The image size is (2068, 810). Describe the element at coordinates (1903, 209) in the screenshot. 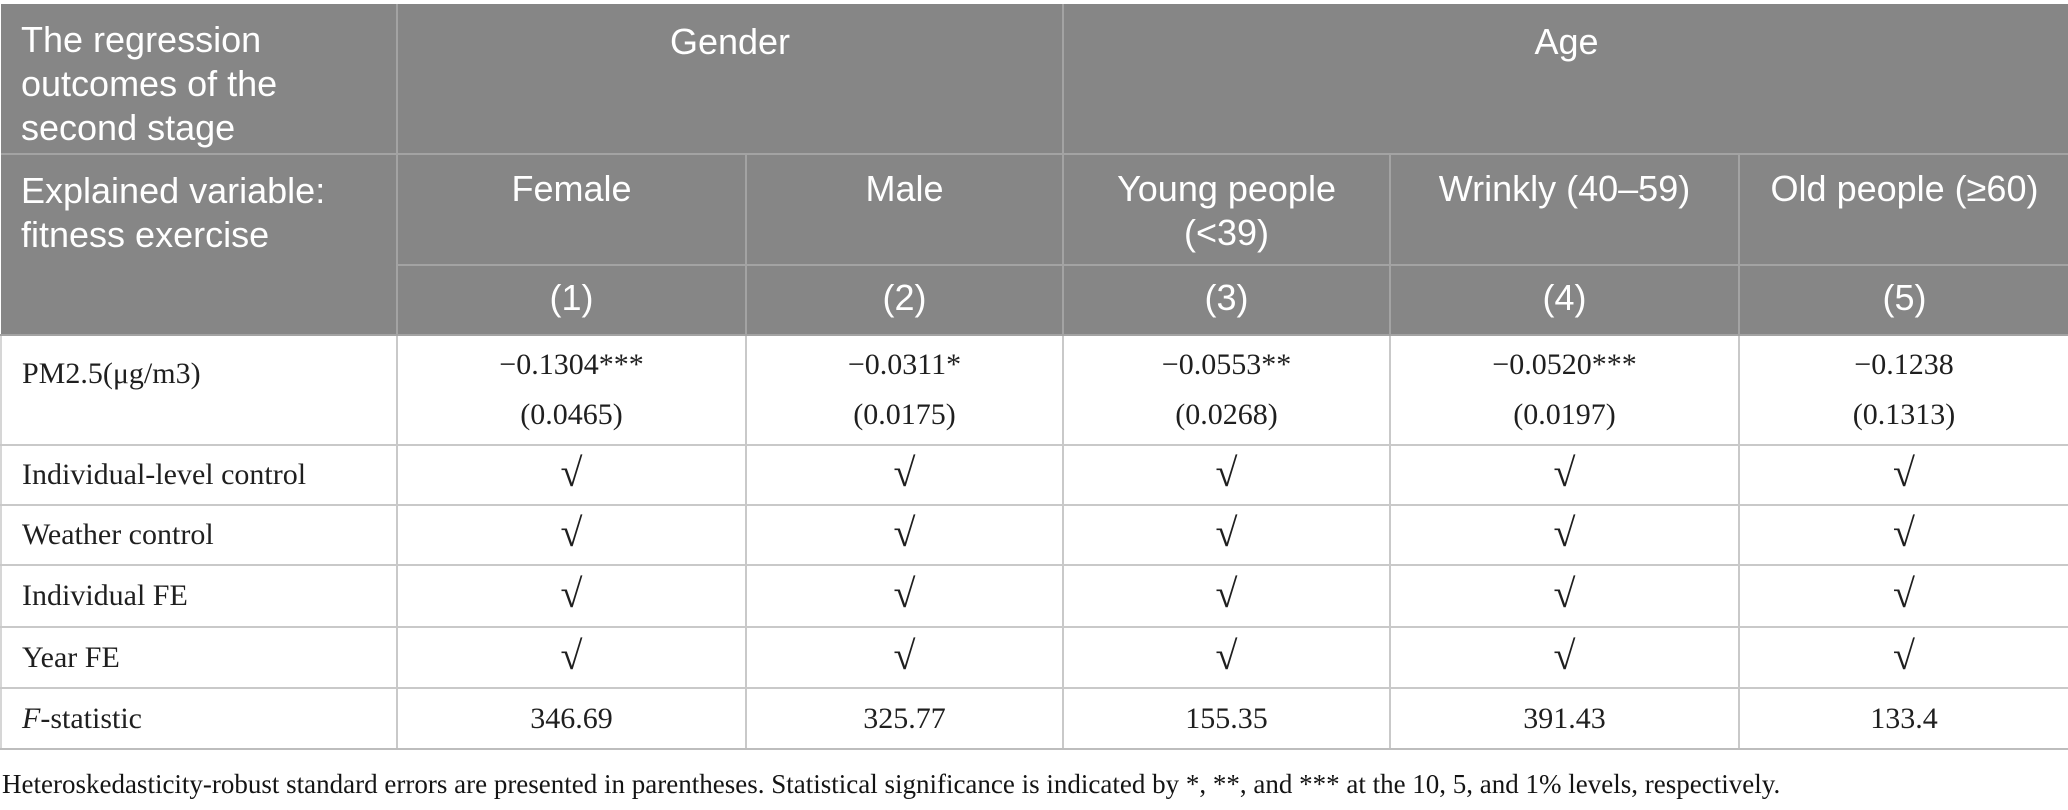

I see `col-header-old-people: Old people (≥60)` at that location.